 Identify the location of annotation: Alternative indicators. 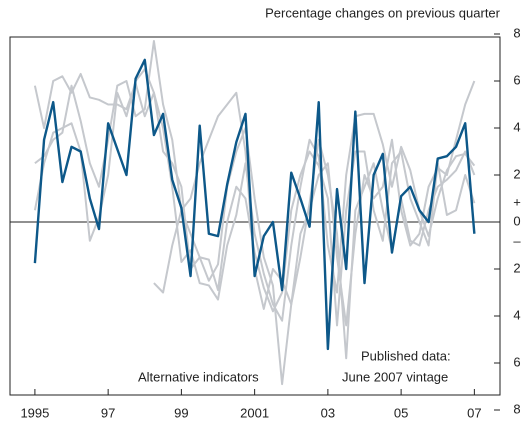
(198, 376).